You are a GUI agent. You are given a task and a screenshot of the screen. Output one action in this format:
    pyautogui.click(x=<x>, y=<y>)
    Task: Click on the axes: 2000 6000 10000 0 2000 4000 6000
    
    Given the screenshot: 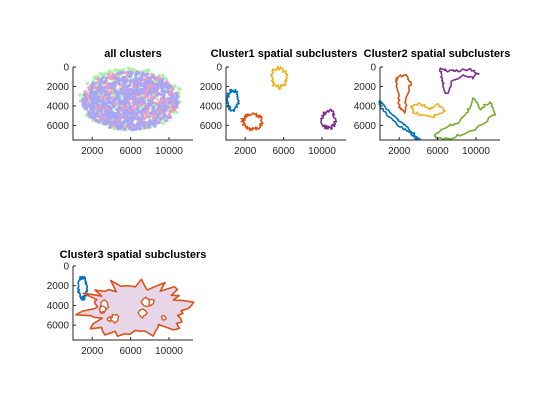 What is the action you would take?
    pyautogui.click(x=273, y=110)
    